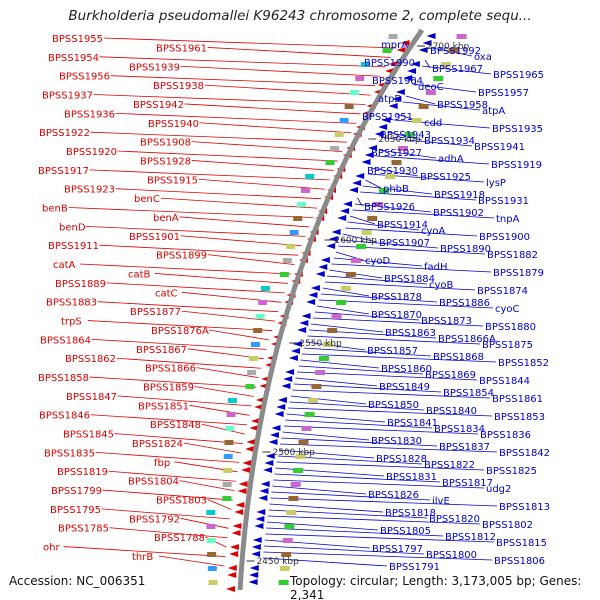 The height and width of the screenshot is (600, 600). Describe the element at coordinates (154, 519) in the screenshot. I see `left-gene-label: BPSS1792` at that location.